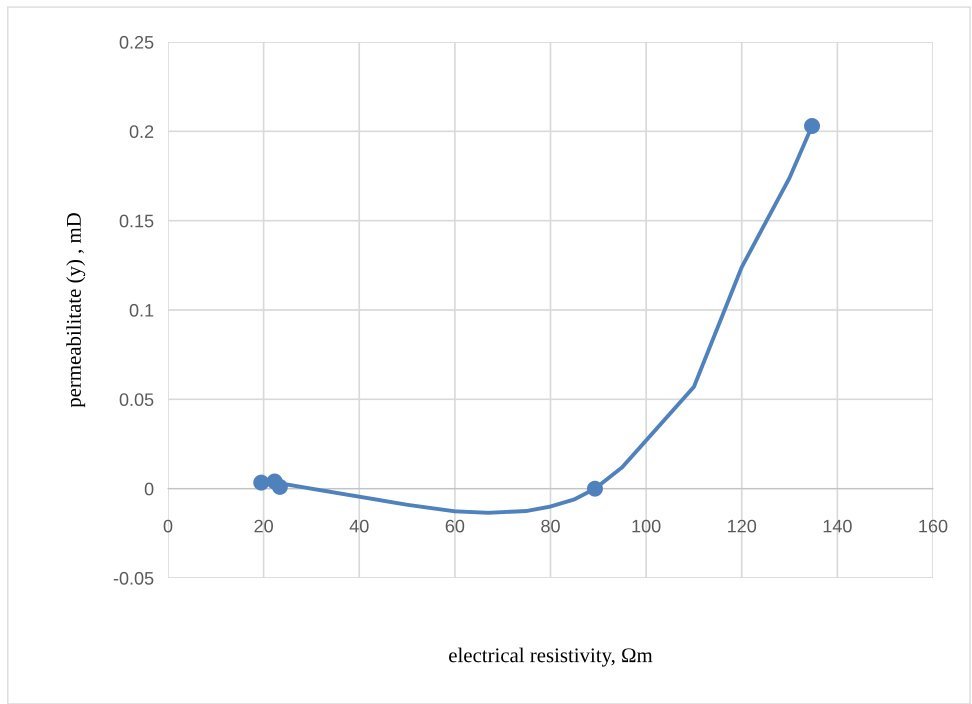 This screenshot has height=704, width=972. Describe the element at coordinates (137, 221) in the screenshot. I see `y-tick-label: 0.15` at that location.